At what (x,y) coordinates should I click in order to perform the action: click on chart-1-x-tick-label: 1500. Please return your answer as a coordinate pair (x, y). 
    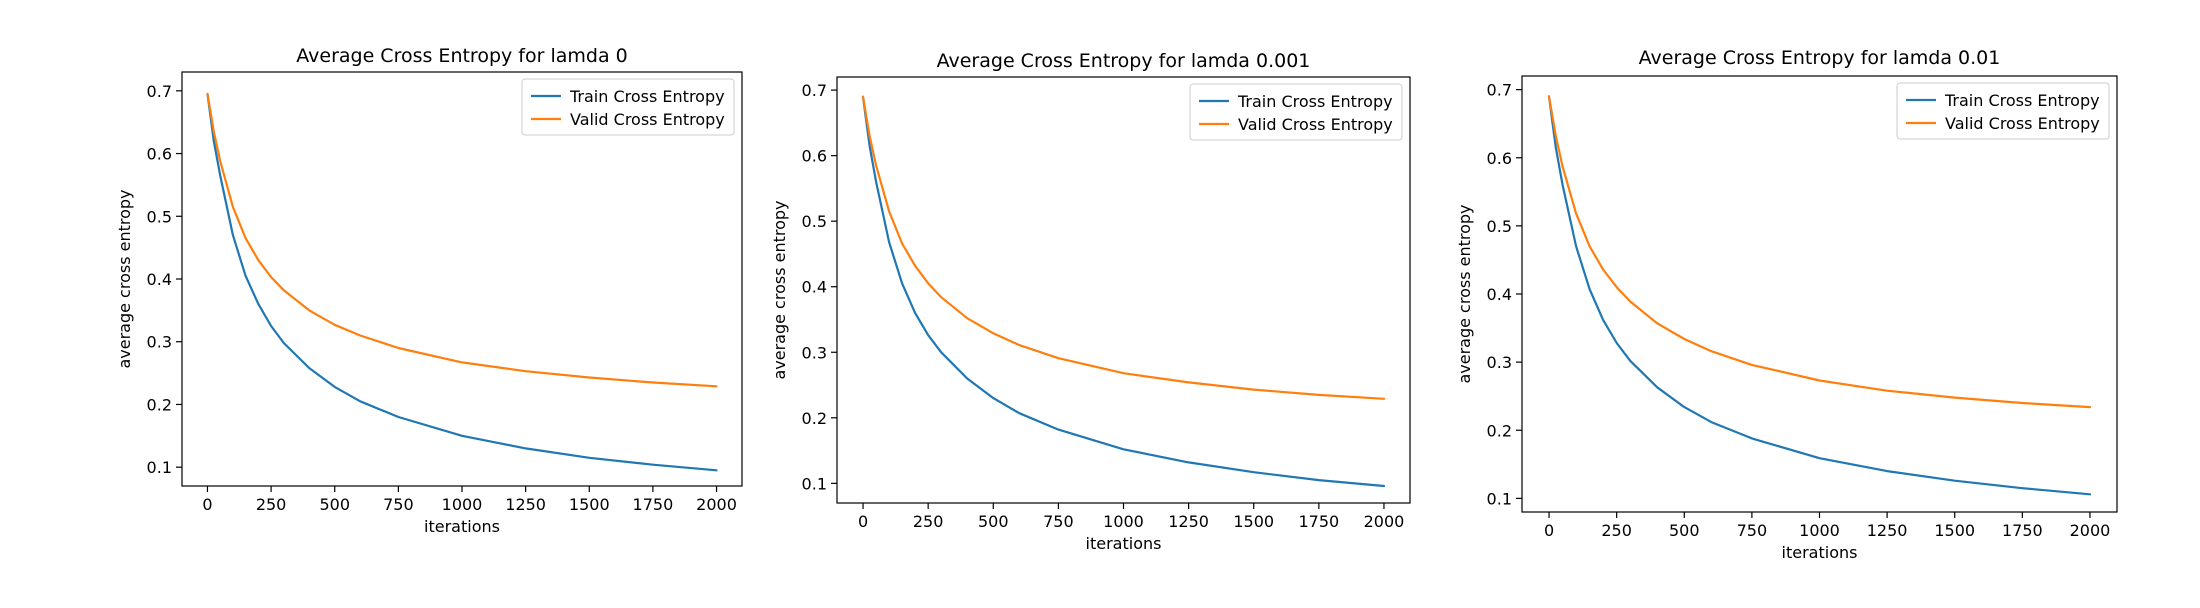
    Looking at the image, I should click on (1253, 521).